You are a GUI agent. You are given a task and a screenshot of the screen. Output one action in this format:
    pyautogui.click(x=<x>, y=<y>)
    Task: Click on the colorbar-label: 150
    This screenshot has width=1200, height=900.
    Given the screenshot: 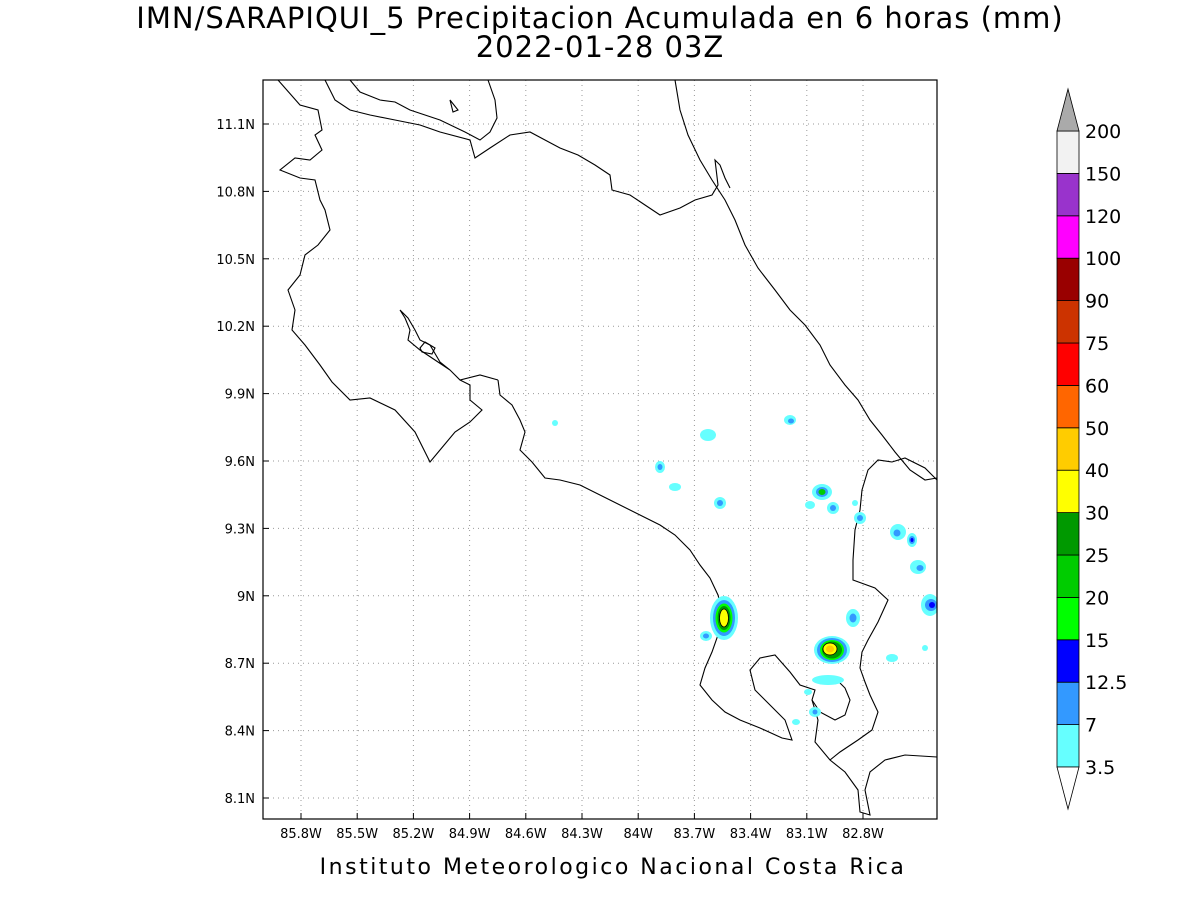 What is the action you would take?
    pyautogui.click(x=1103, y=174)
    